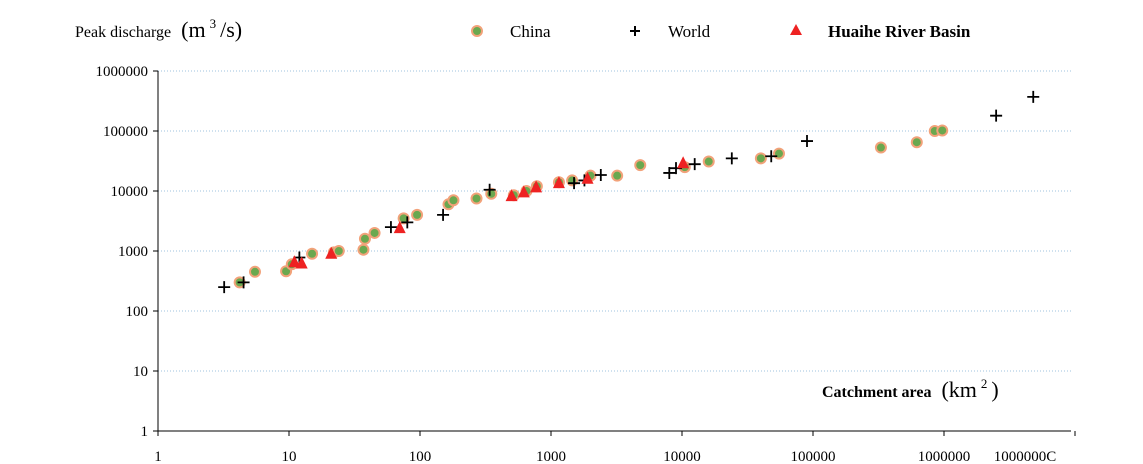  What do you see at coordinates (158, 456) in the screenshot?
I see `x-tick-label: 1` at bounding box center [158, 456].